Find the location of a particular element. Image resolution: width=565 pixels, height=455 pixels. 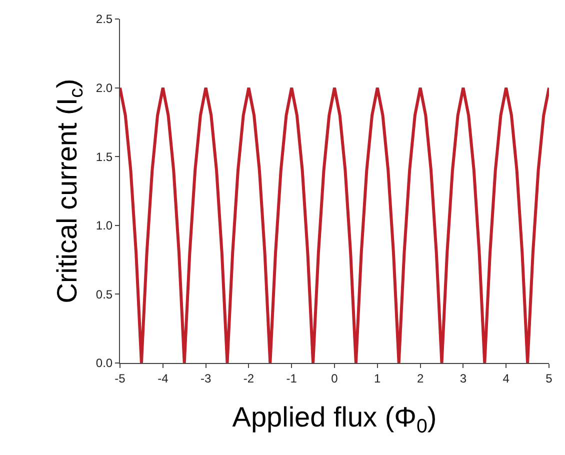

x-tick-label: 1 is located at coordinates (378, 378).